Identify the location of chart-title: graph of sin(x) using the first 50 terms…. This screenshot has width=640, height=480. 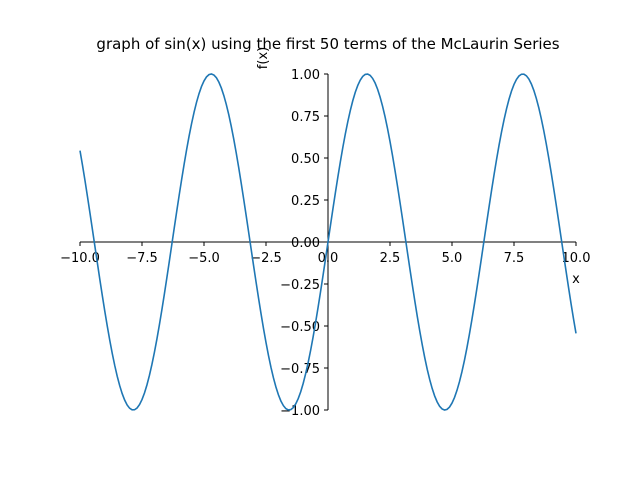
(327, 44).